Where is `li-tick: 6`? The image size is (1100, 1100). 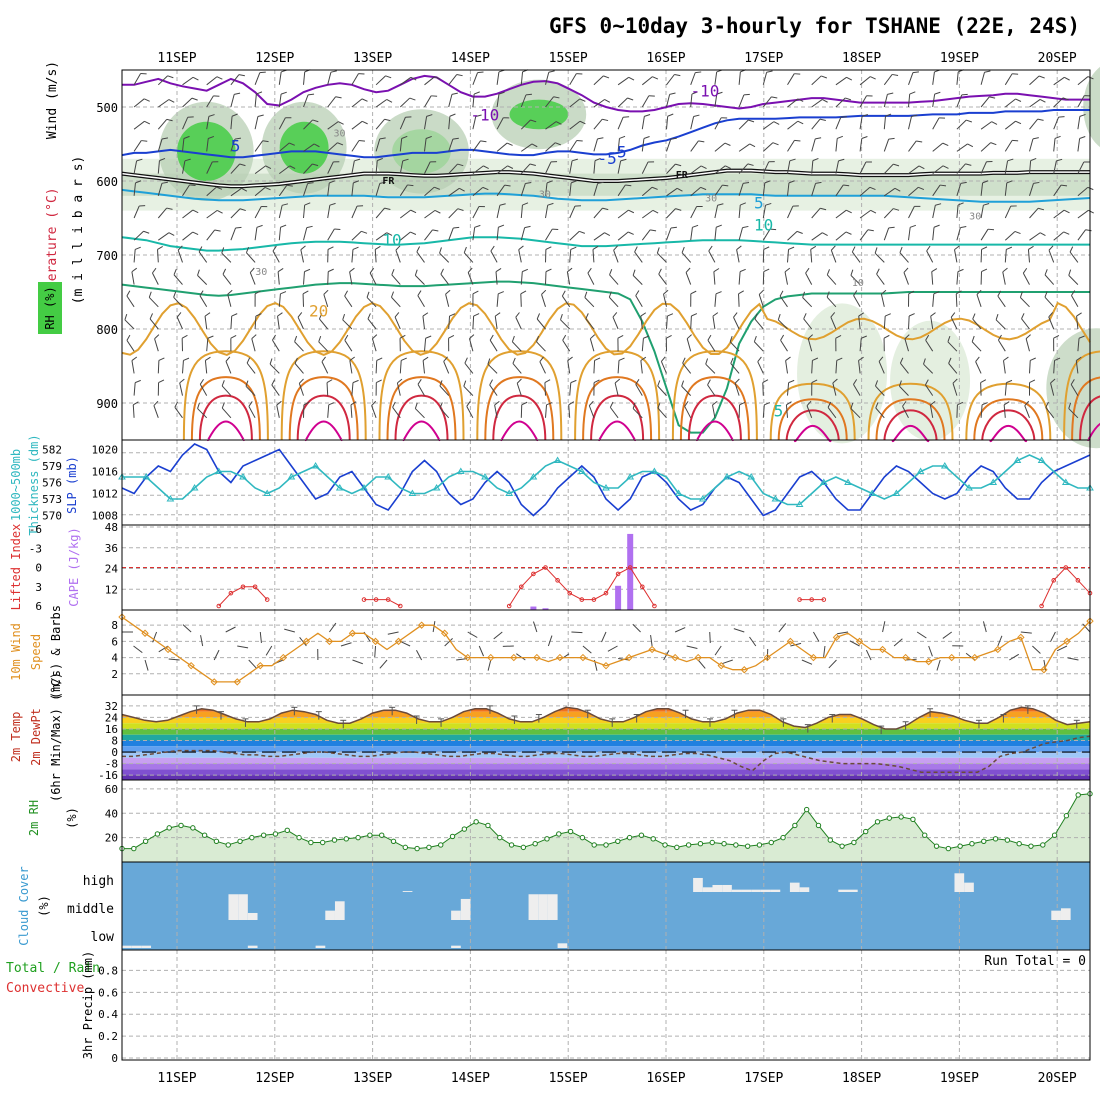
li-tick: 6 is located at coordinates (38, 606).